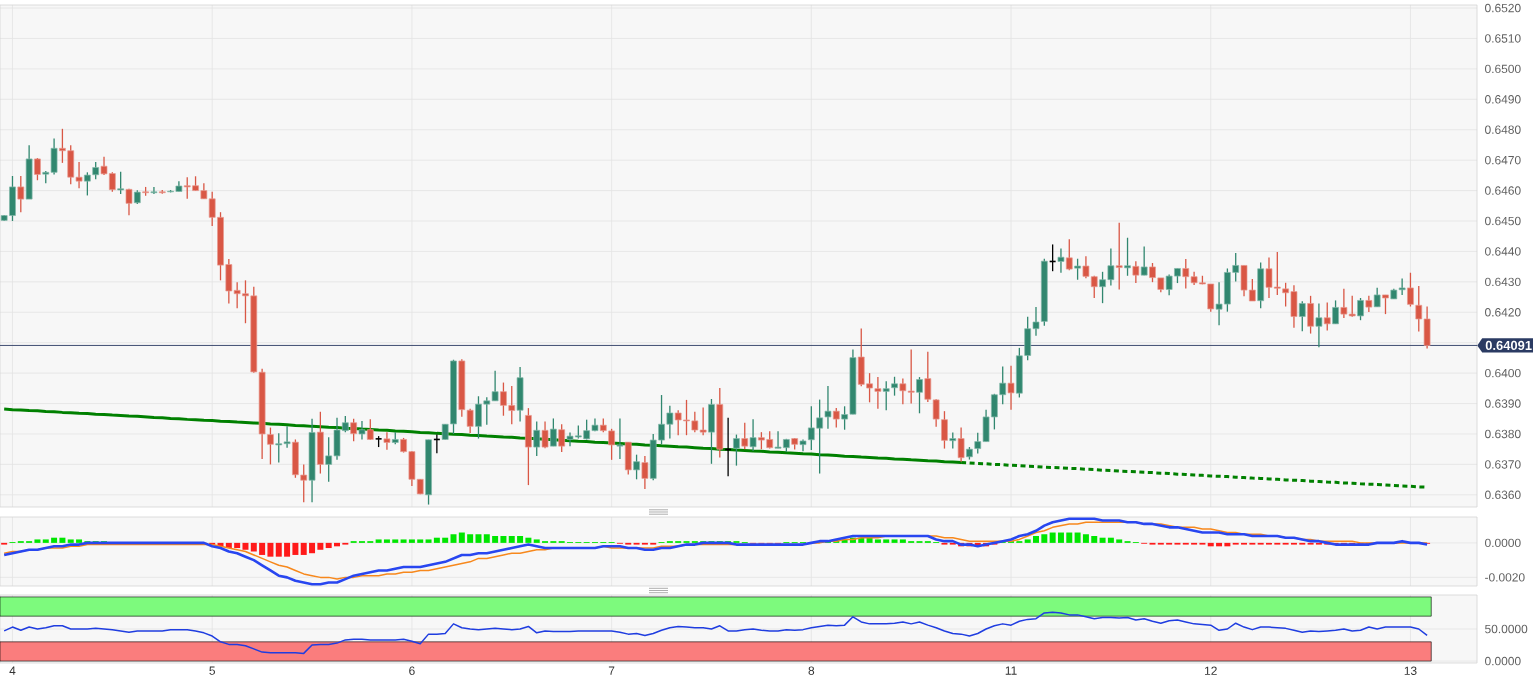 This screenshot has height=681, width=1533. What do you see at coordinates (1508, 345) in the screenshot?
I see `ref-line-label: 0.64091` at bounding box center [1508, 345].